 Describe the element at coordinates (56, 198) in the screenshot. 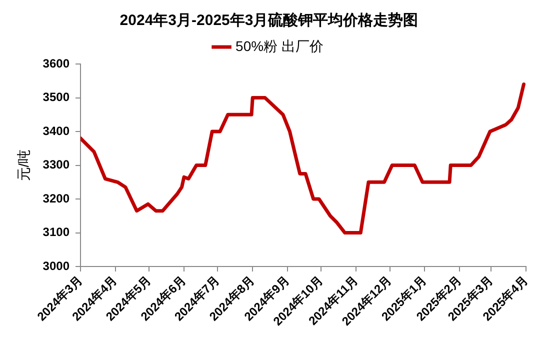

I see `y-tick-label: 3200` at that location.